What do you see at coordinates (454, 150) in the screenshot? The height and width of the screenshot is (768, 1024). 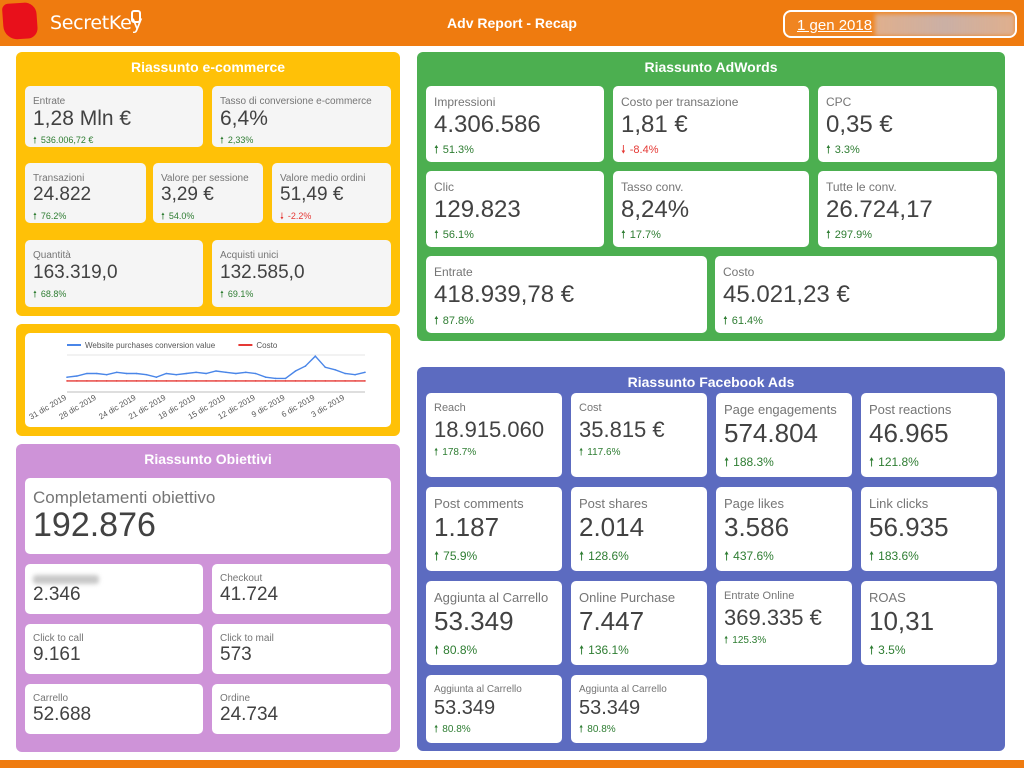 I see `metric-delta: 🠕 51.3%` at bounding box center [454, 150].